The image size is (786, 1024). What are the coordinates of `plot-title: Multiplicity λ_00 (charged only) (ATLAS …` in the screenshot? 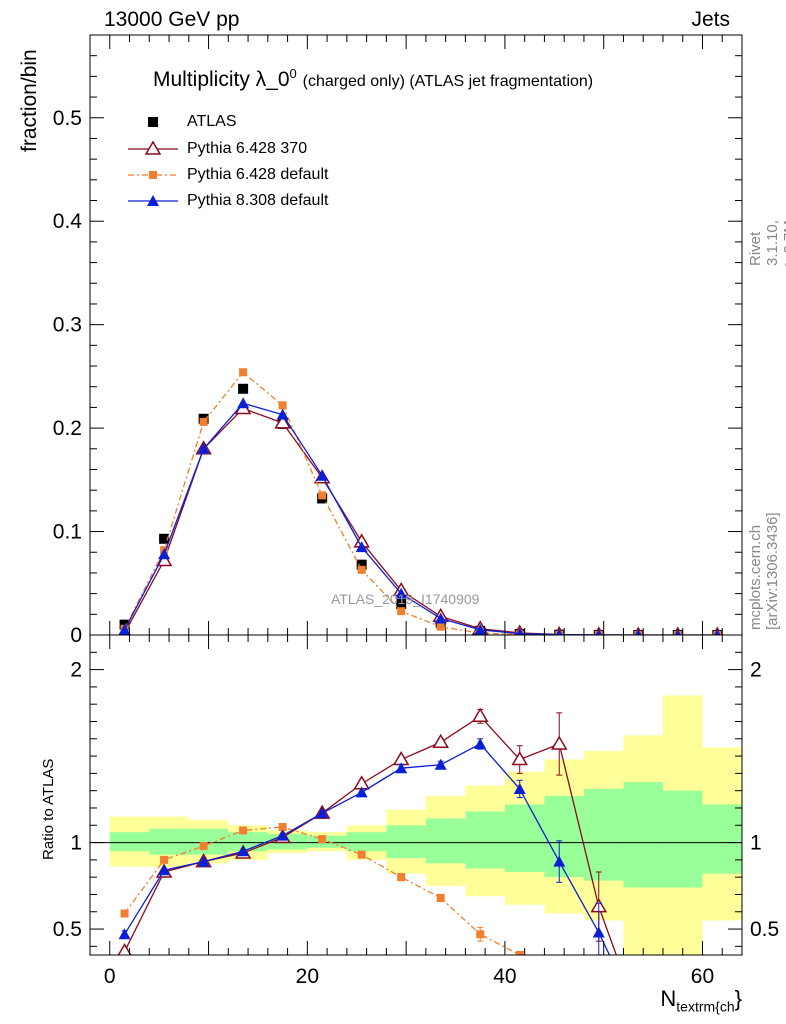 It's located at (373, 79).